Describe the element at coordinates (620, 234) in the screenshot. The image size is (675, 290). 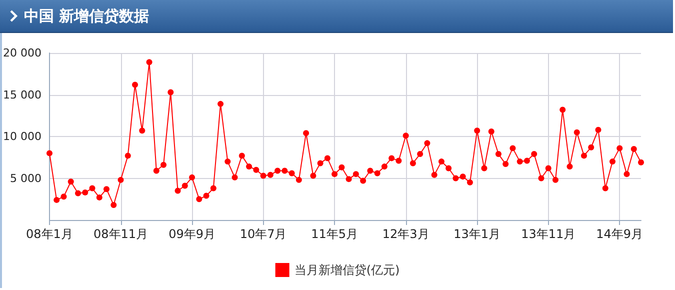
I see `x-tick-label: 14年9月` at that location.